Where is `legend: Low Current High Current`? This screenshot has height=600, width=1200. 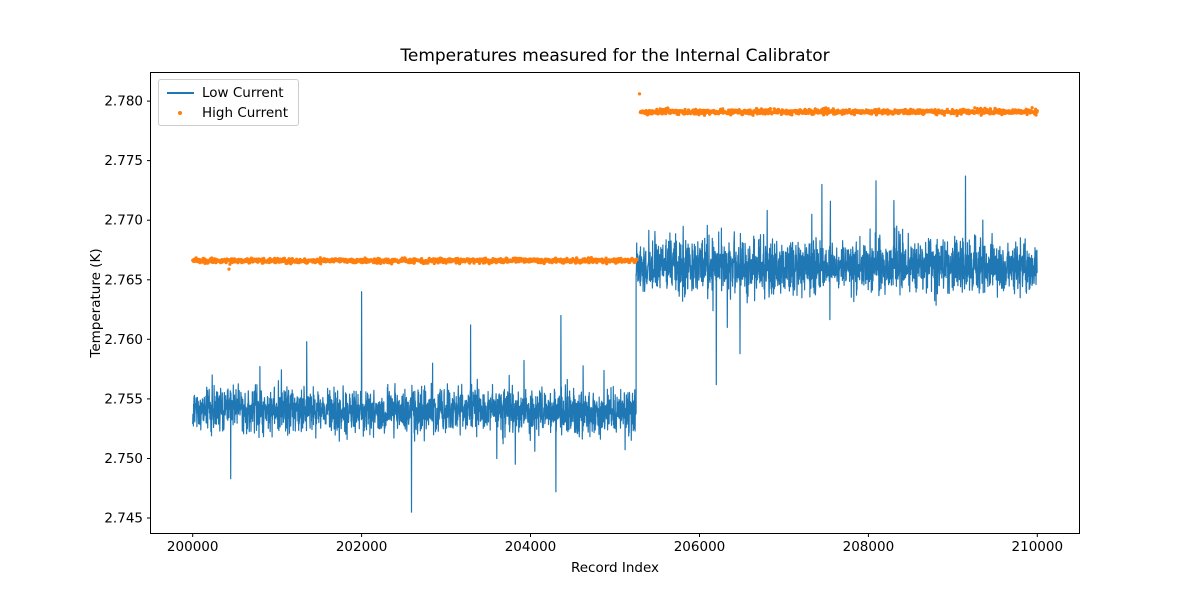 legend: Low Current High Current is located at coordinates (229, 102).